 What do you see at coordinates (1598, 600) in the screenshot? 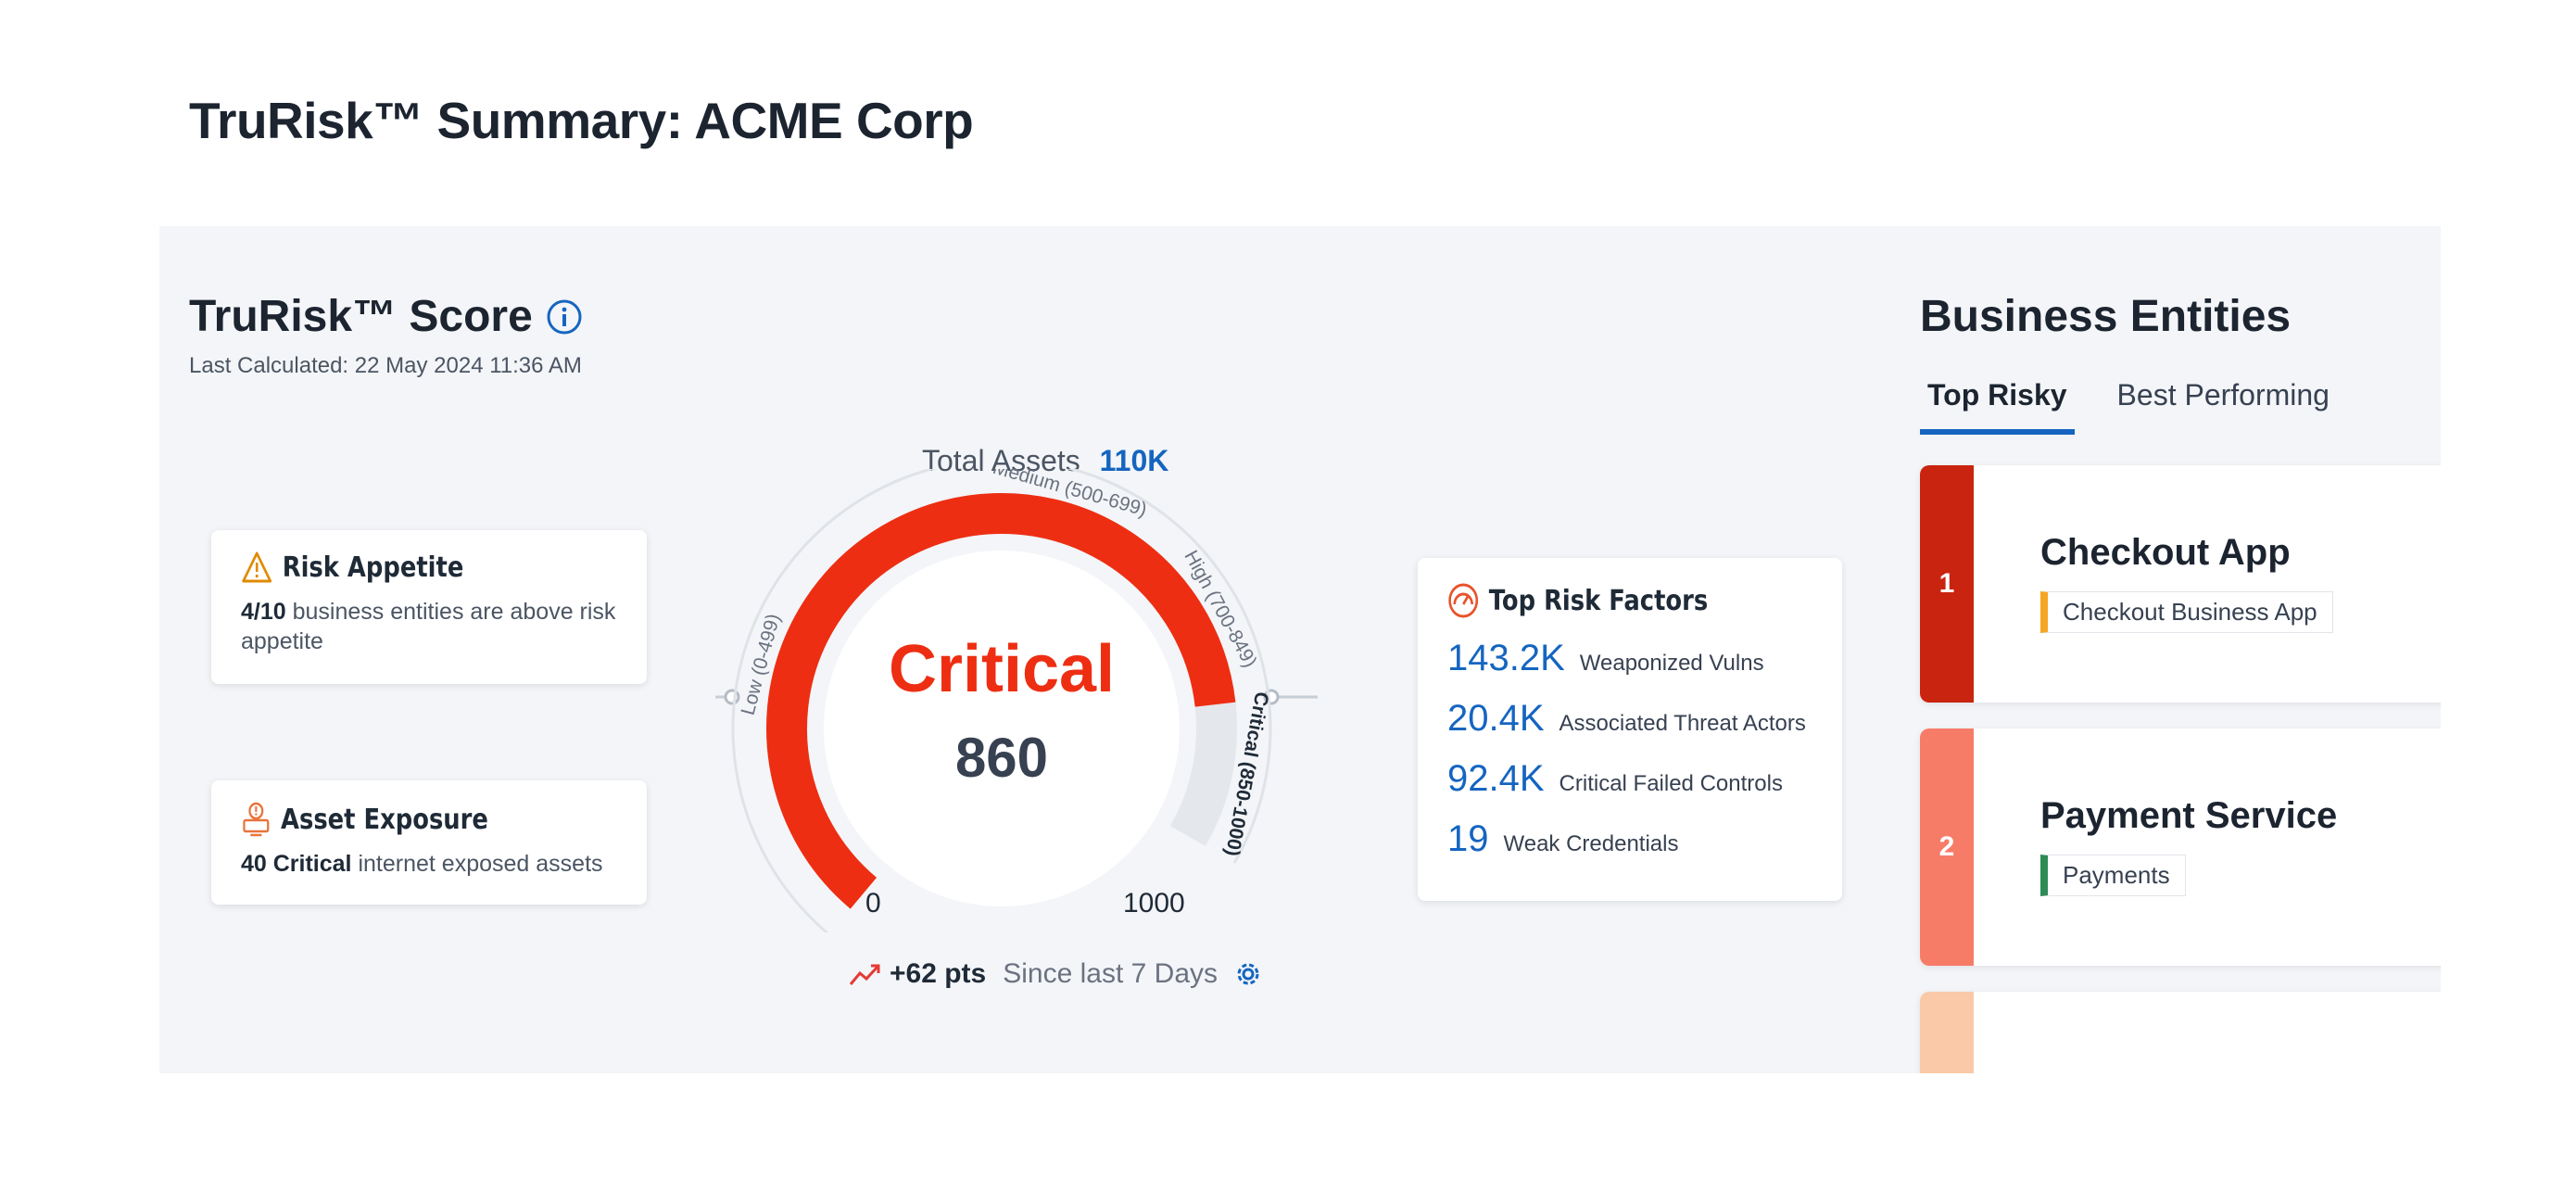
I see `top-risk-factors-title: Top Risk Factors` at bounding box center [1598, 600].